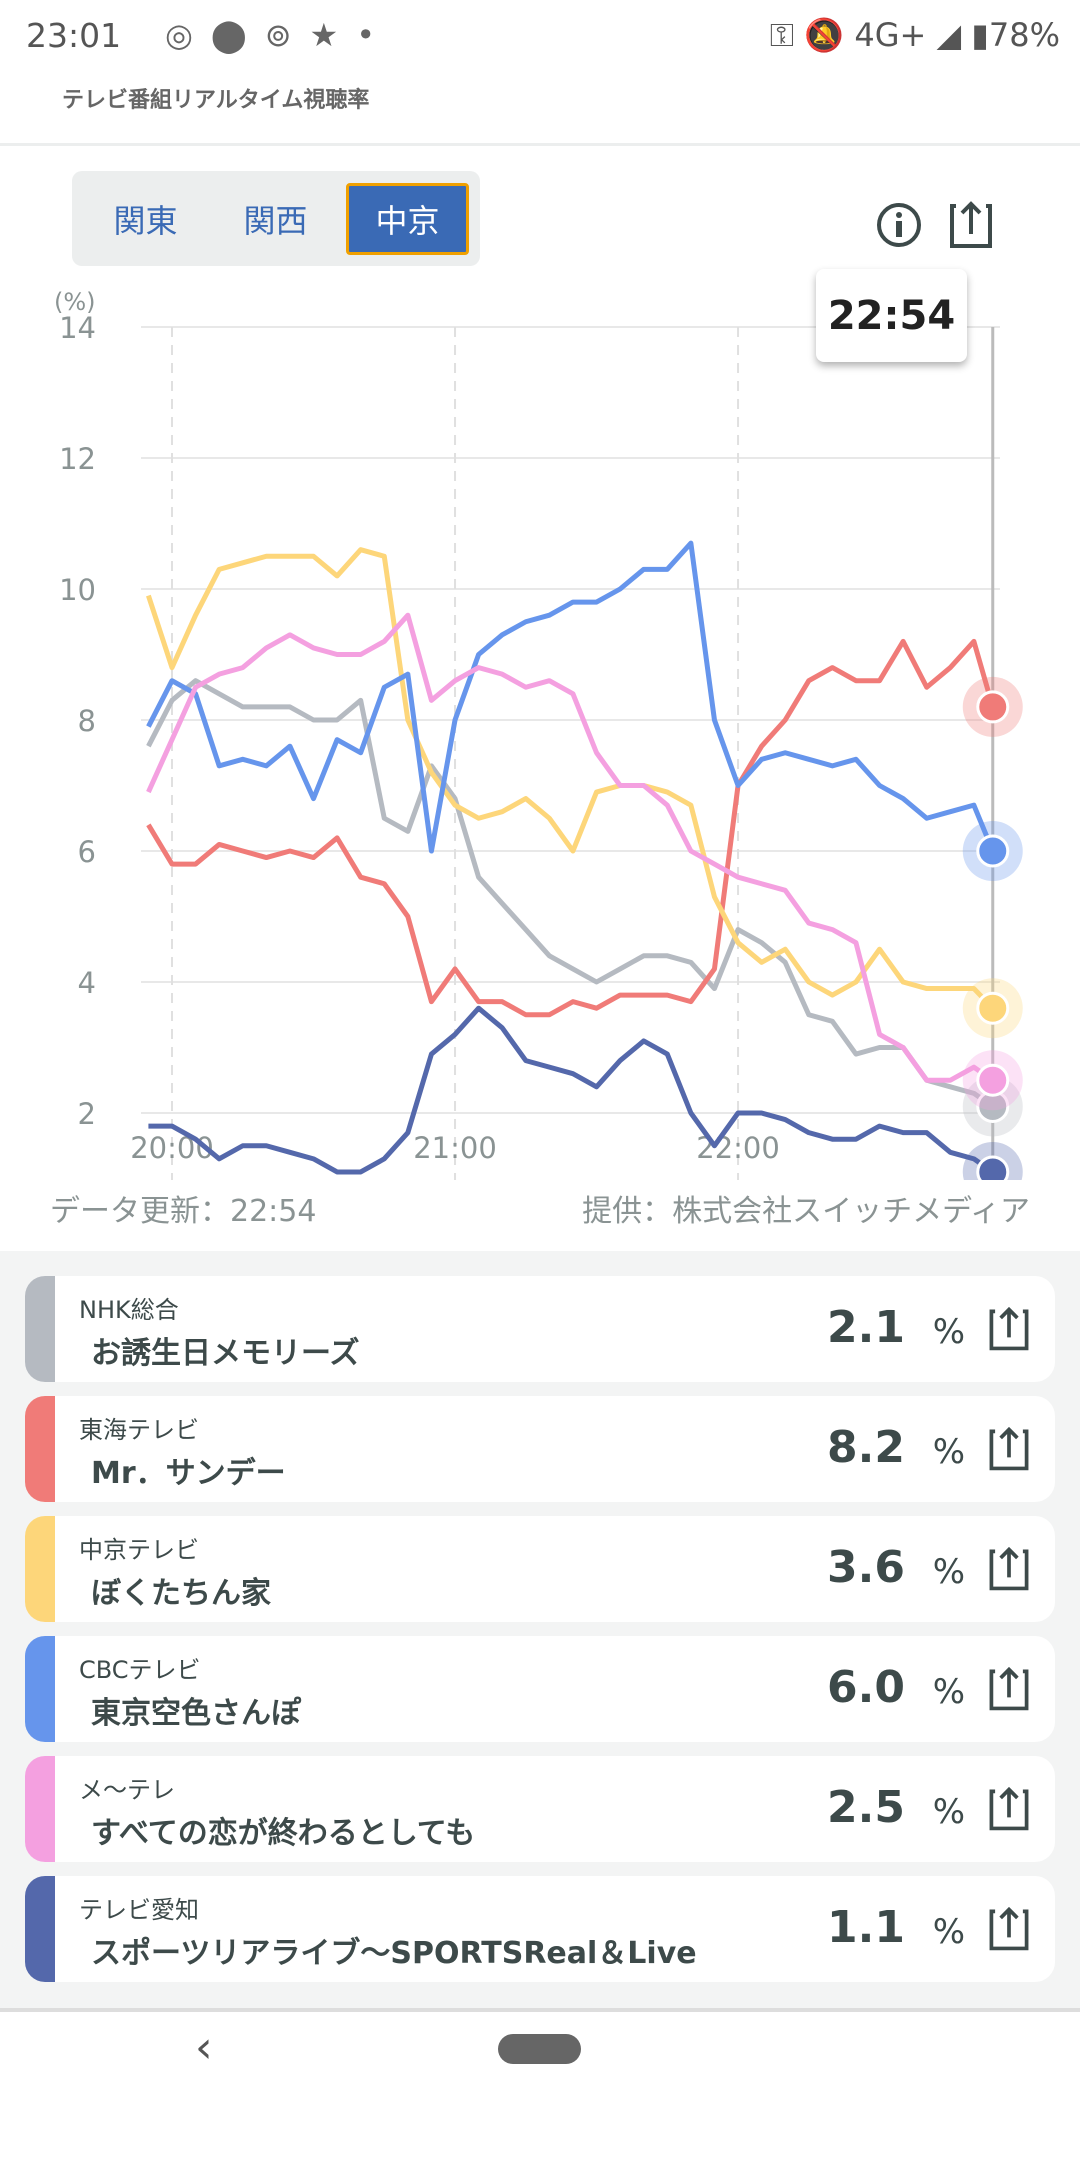 This screenshot has width=1080, height=2160. I want to click on rating-value: 8.2, so click(866, 1447).